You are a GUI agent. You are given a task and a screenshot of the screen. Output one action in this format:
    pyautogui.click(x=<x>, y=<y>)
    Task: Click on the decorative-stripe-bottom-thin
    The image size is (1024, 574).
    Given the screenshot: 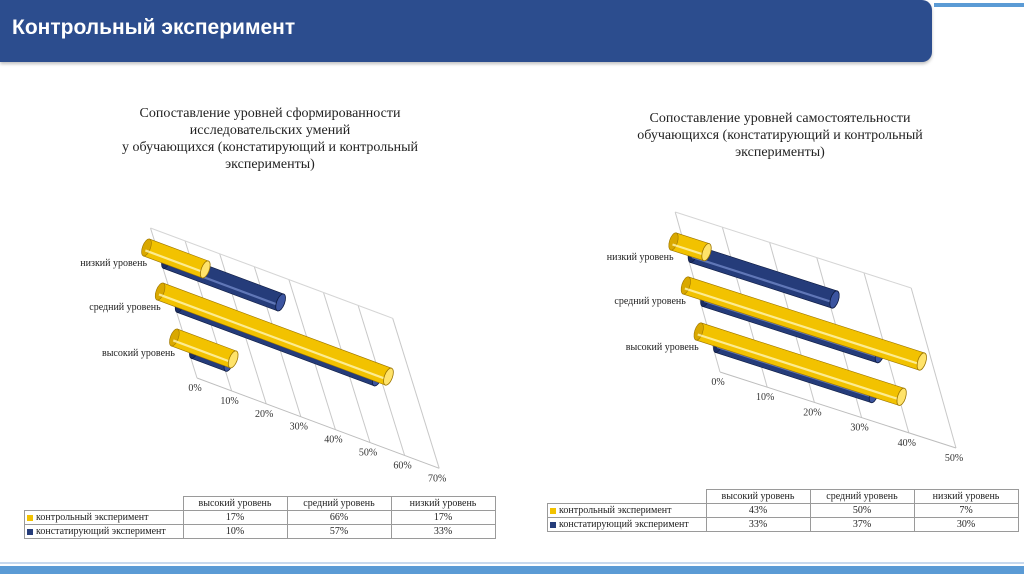 What is the action you would take?
    pyautogui.click(x=512, y=563)
    